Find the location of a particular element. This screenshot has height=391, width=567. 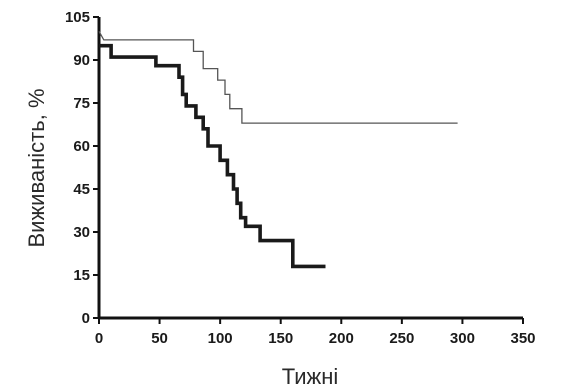

y-tick-label: 90 is located at coordinates (81, 60).